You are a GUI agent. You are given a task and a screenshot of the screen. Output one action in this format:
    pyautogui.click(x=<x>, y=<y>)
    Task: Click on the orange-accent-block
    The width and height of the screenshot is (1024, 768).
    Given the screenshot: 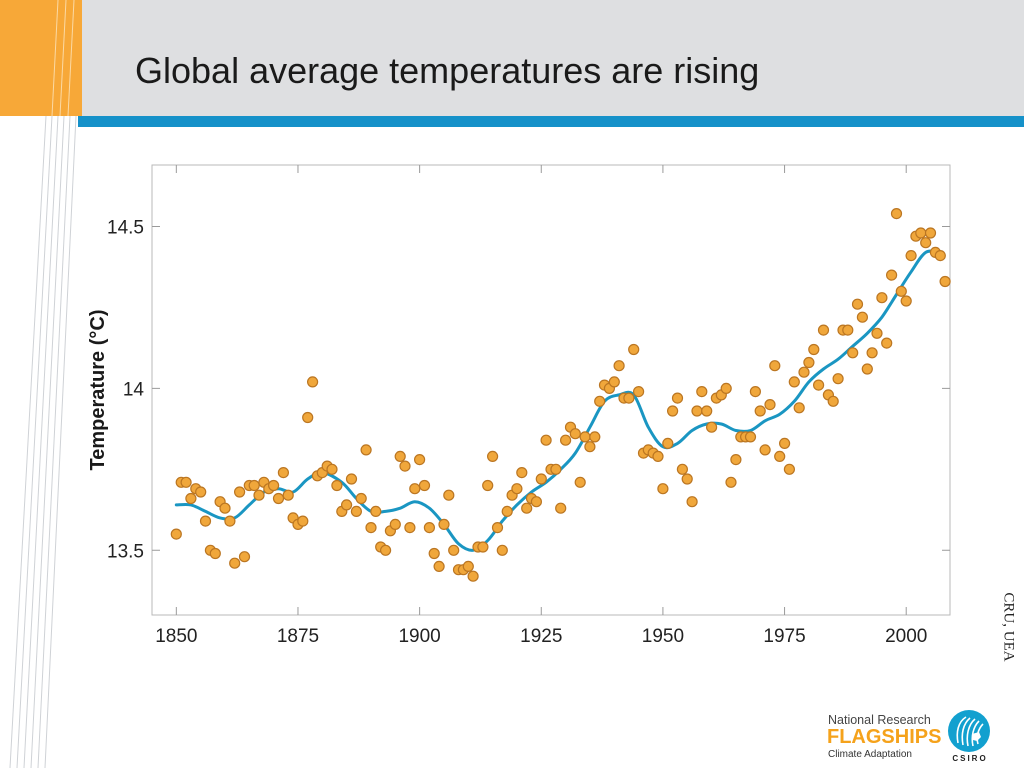 What is the action you would take?
    pyautogui.click(x=41, y=58)
    